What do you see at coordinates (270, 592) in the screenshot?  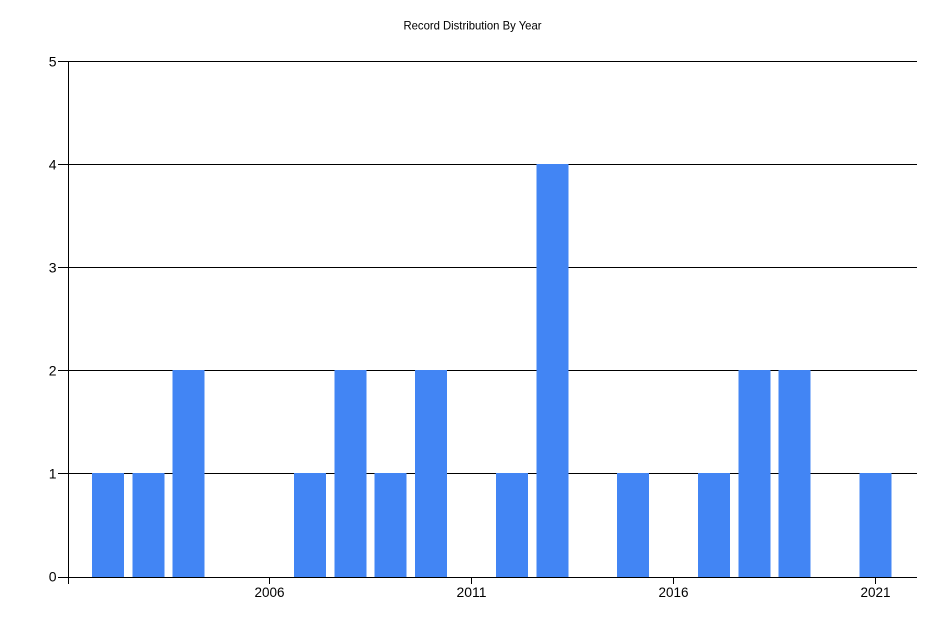 I see `svg-text: 2006` at bounding box center [270, 592].